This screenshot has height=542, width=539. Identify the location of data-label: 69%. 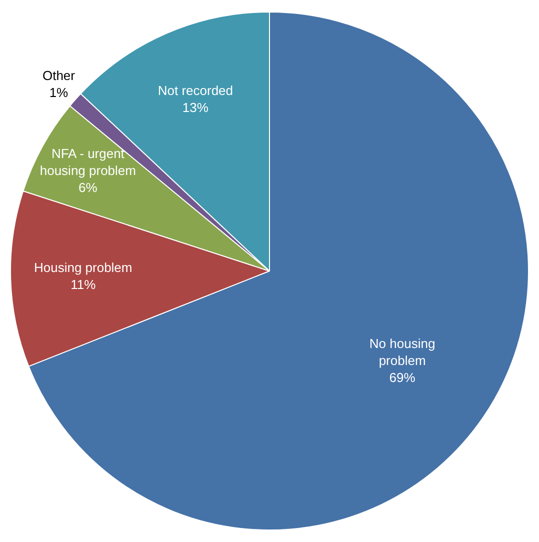
(402, 377).